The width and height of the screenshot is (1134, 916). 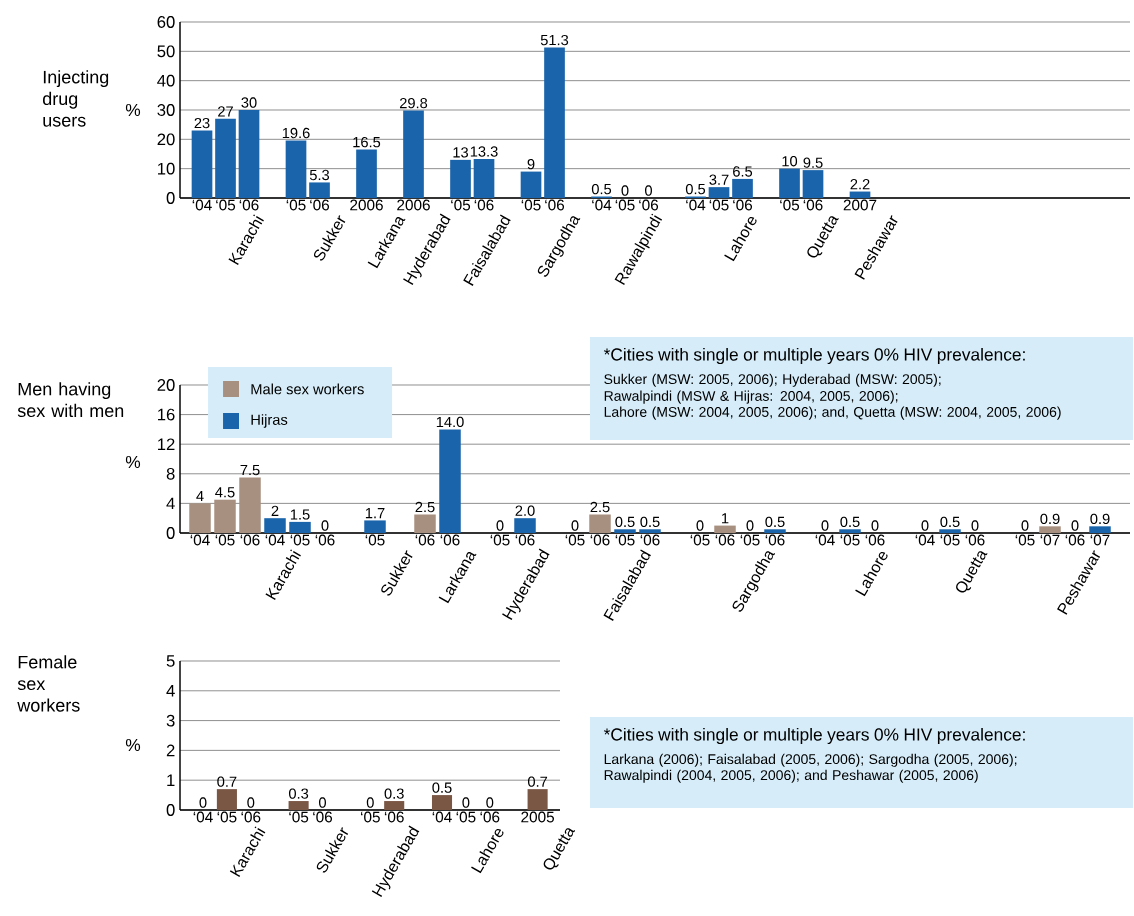 I want to click on y-tick-label: 0, so click(x=170, y=198).